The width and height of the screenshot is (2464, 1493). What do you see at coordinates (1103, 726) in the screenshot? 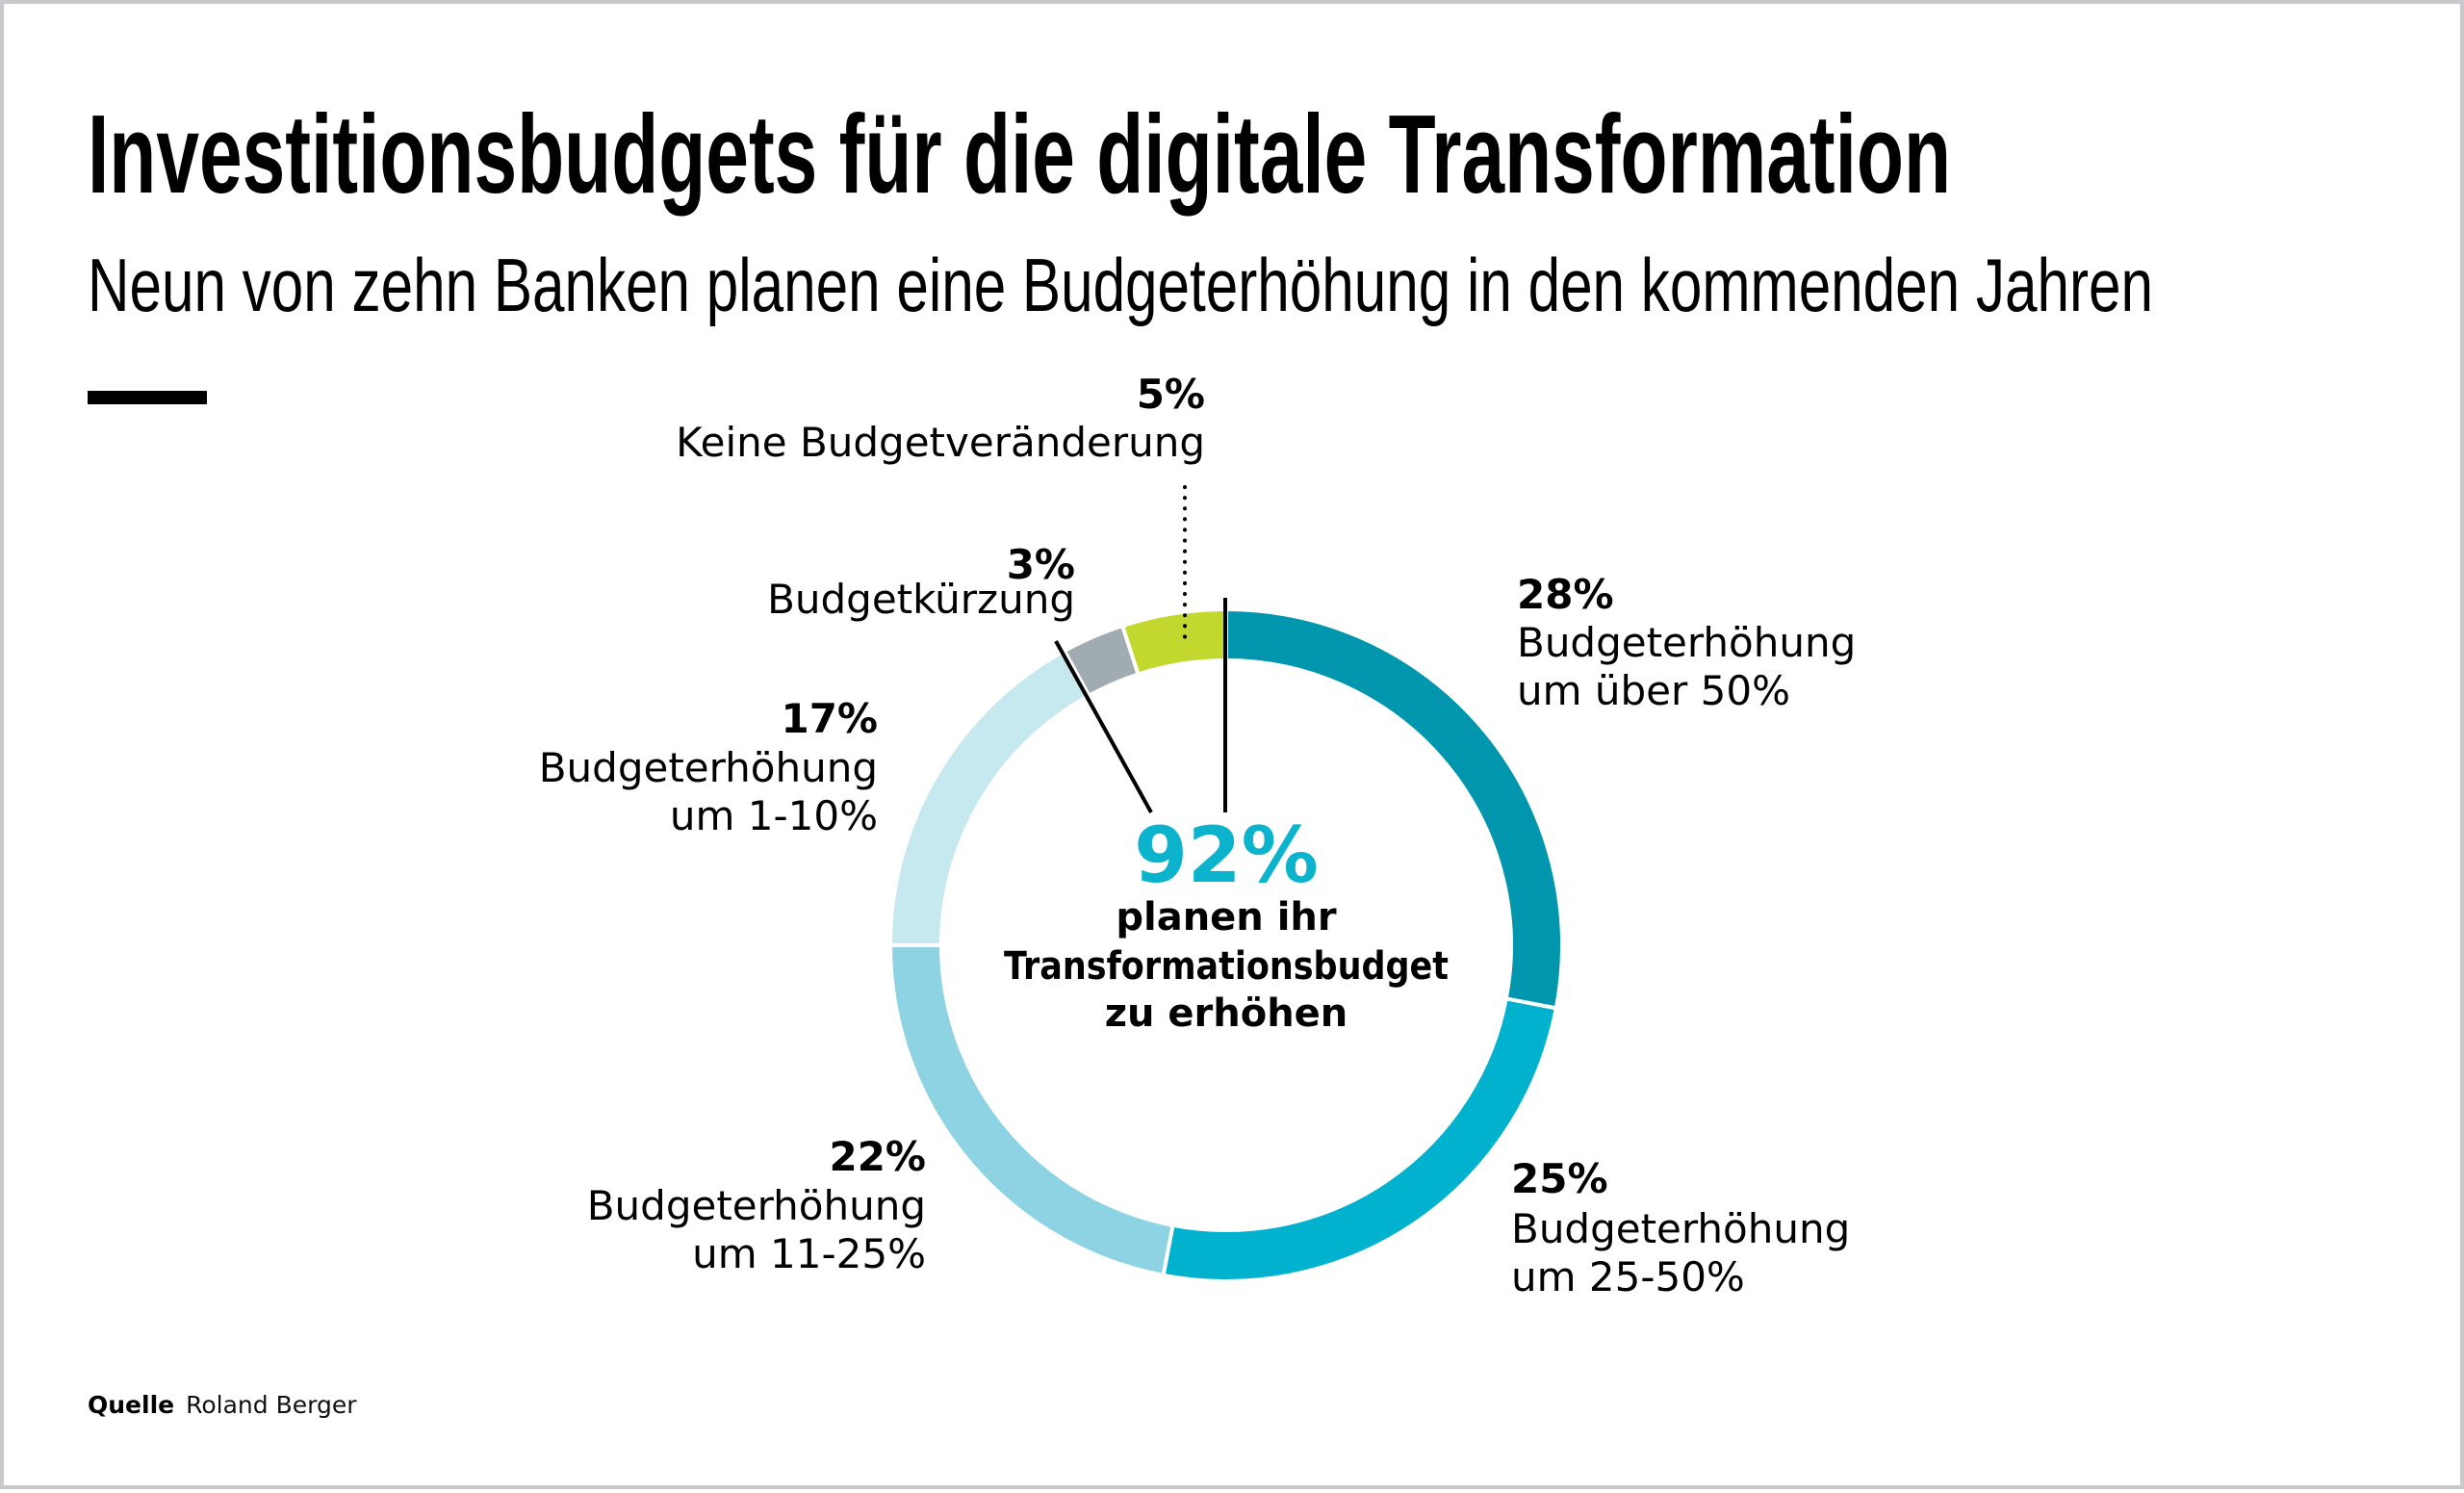
I see `leader-line-budgetkuerzung` at bounding box center [1103, 726].